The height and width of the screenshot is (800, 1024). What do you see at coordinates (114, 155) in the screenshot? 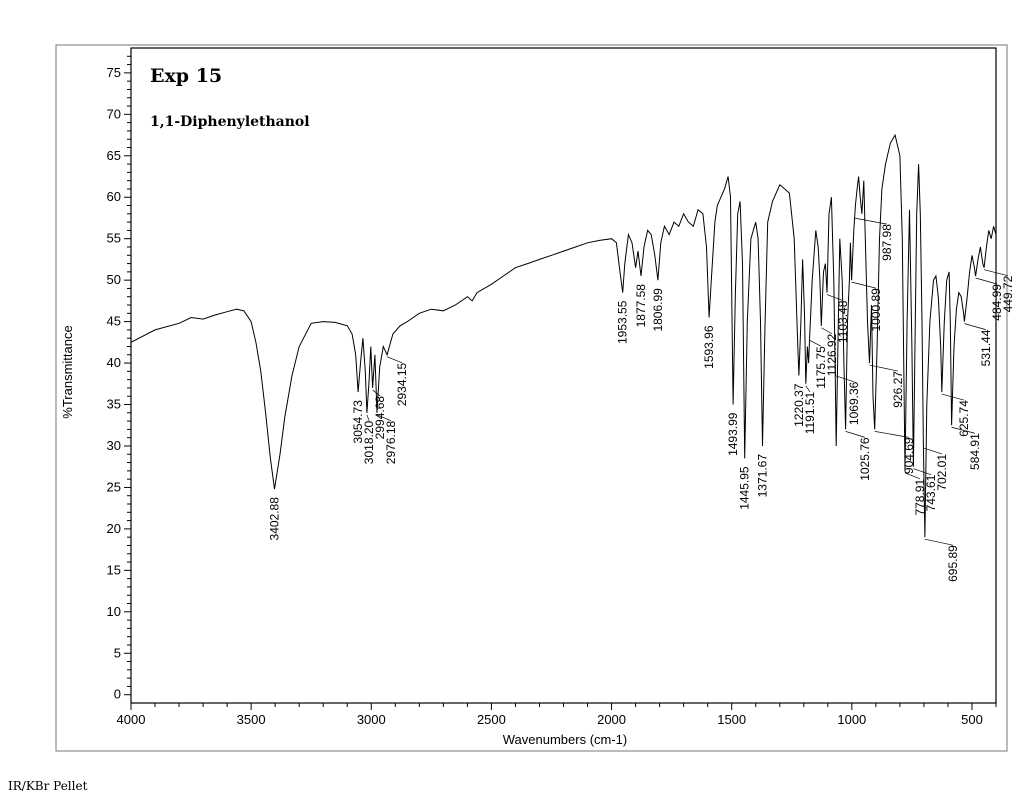
I see `y-tick-label: 65` at bounding box center [114, 155].